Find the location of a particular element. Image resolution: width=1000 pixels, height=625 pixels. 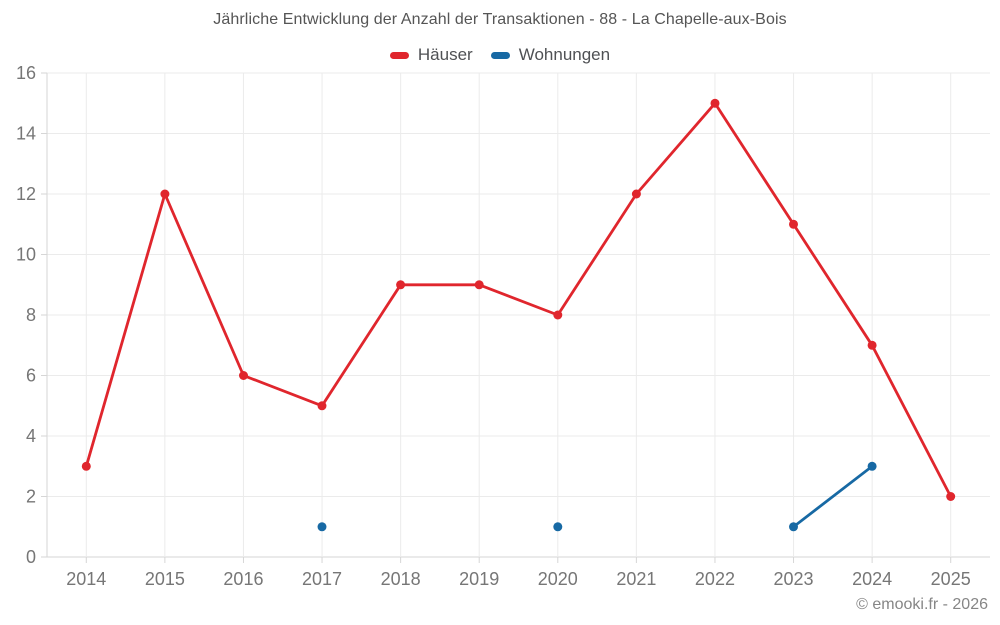

x-tick-label: 2022 is located at coordinates (715, 579).